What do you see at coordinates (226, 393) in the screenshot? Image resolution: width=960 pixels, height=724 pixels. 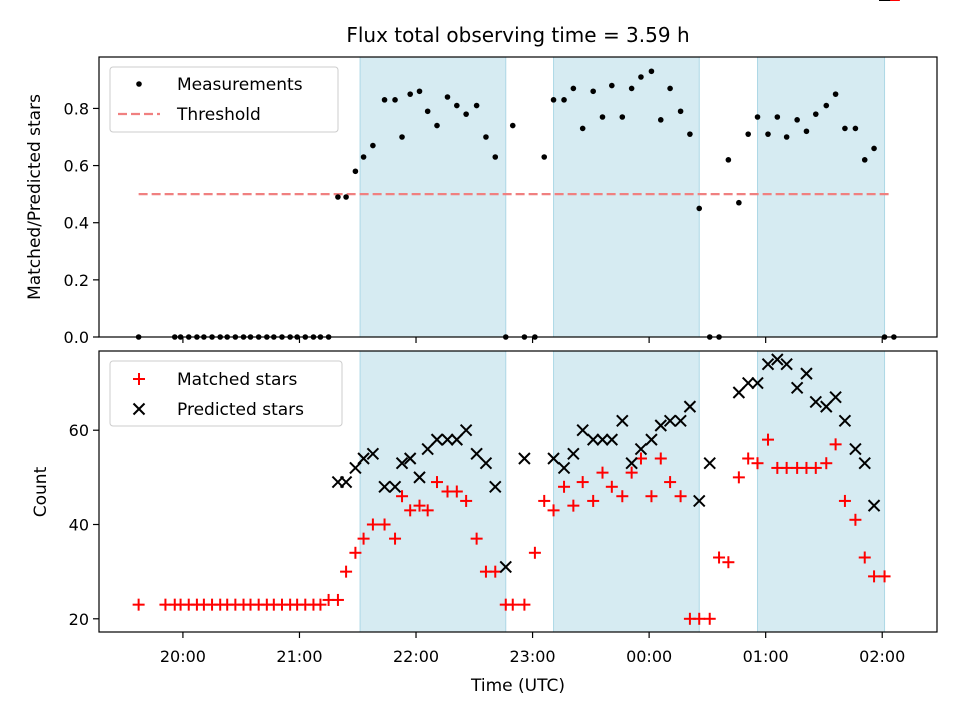 I see `bottom-legend-box` at bounding box center [226, 393].